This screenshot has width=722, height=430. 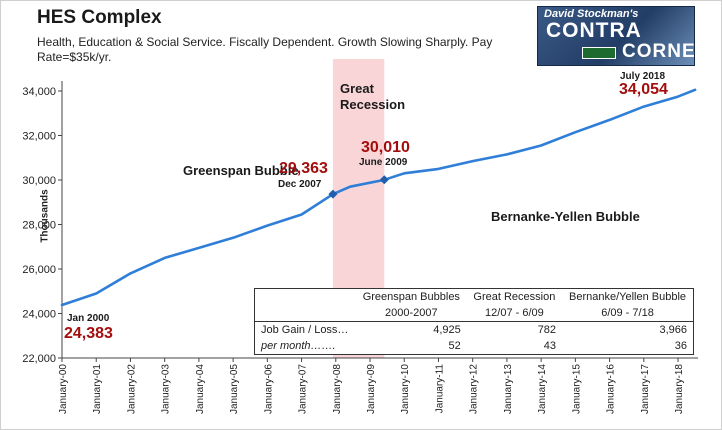 I want to click on logo-byline: David Stockman's, so click(x=591, y=14).